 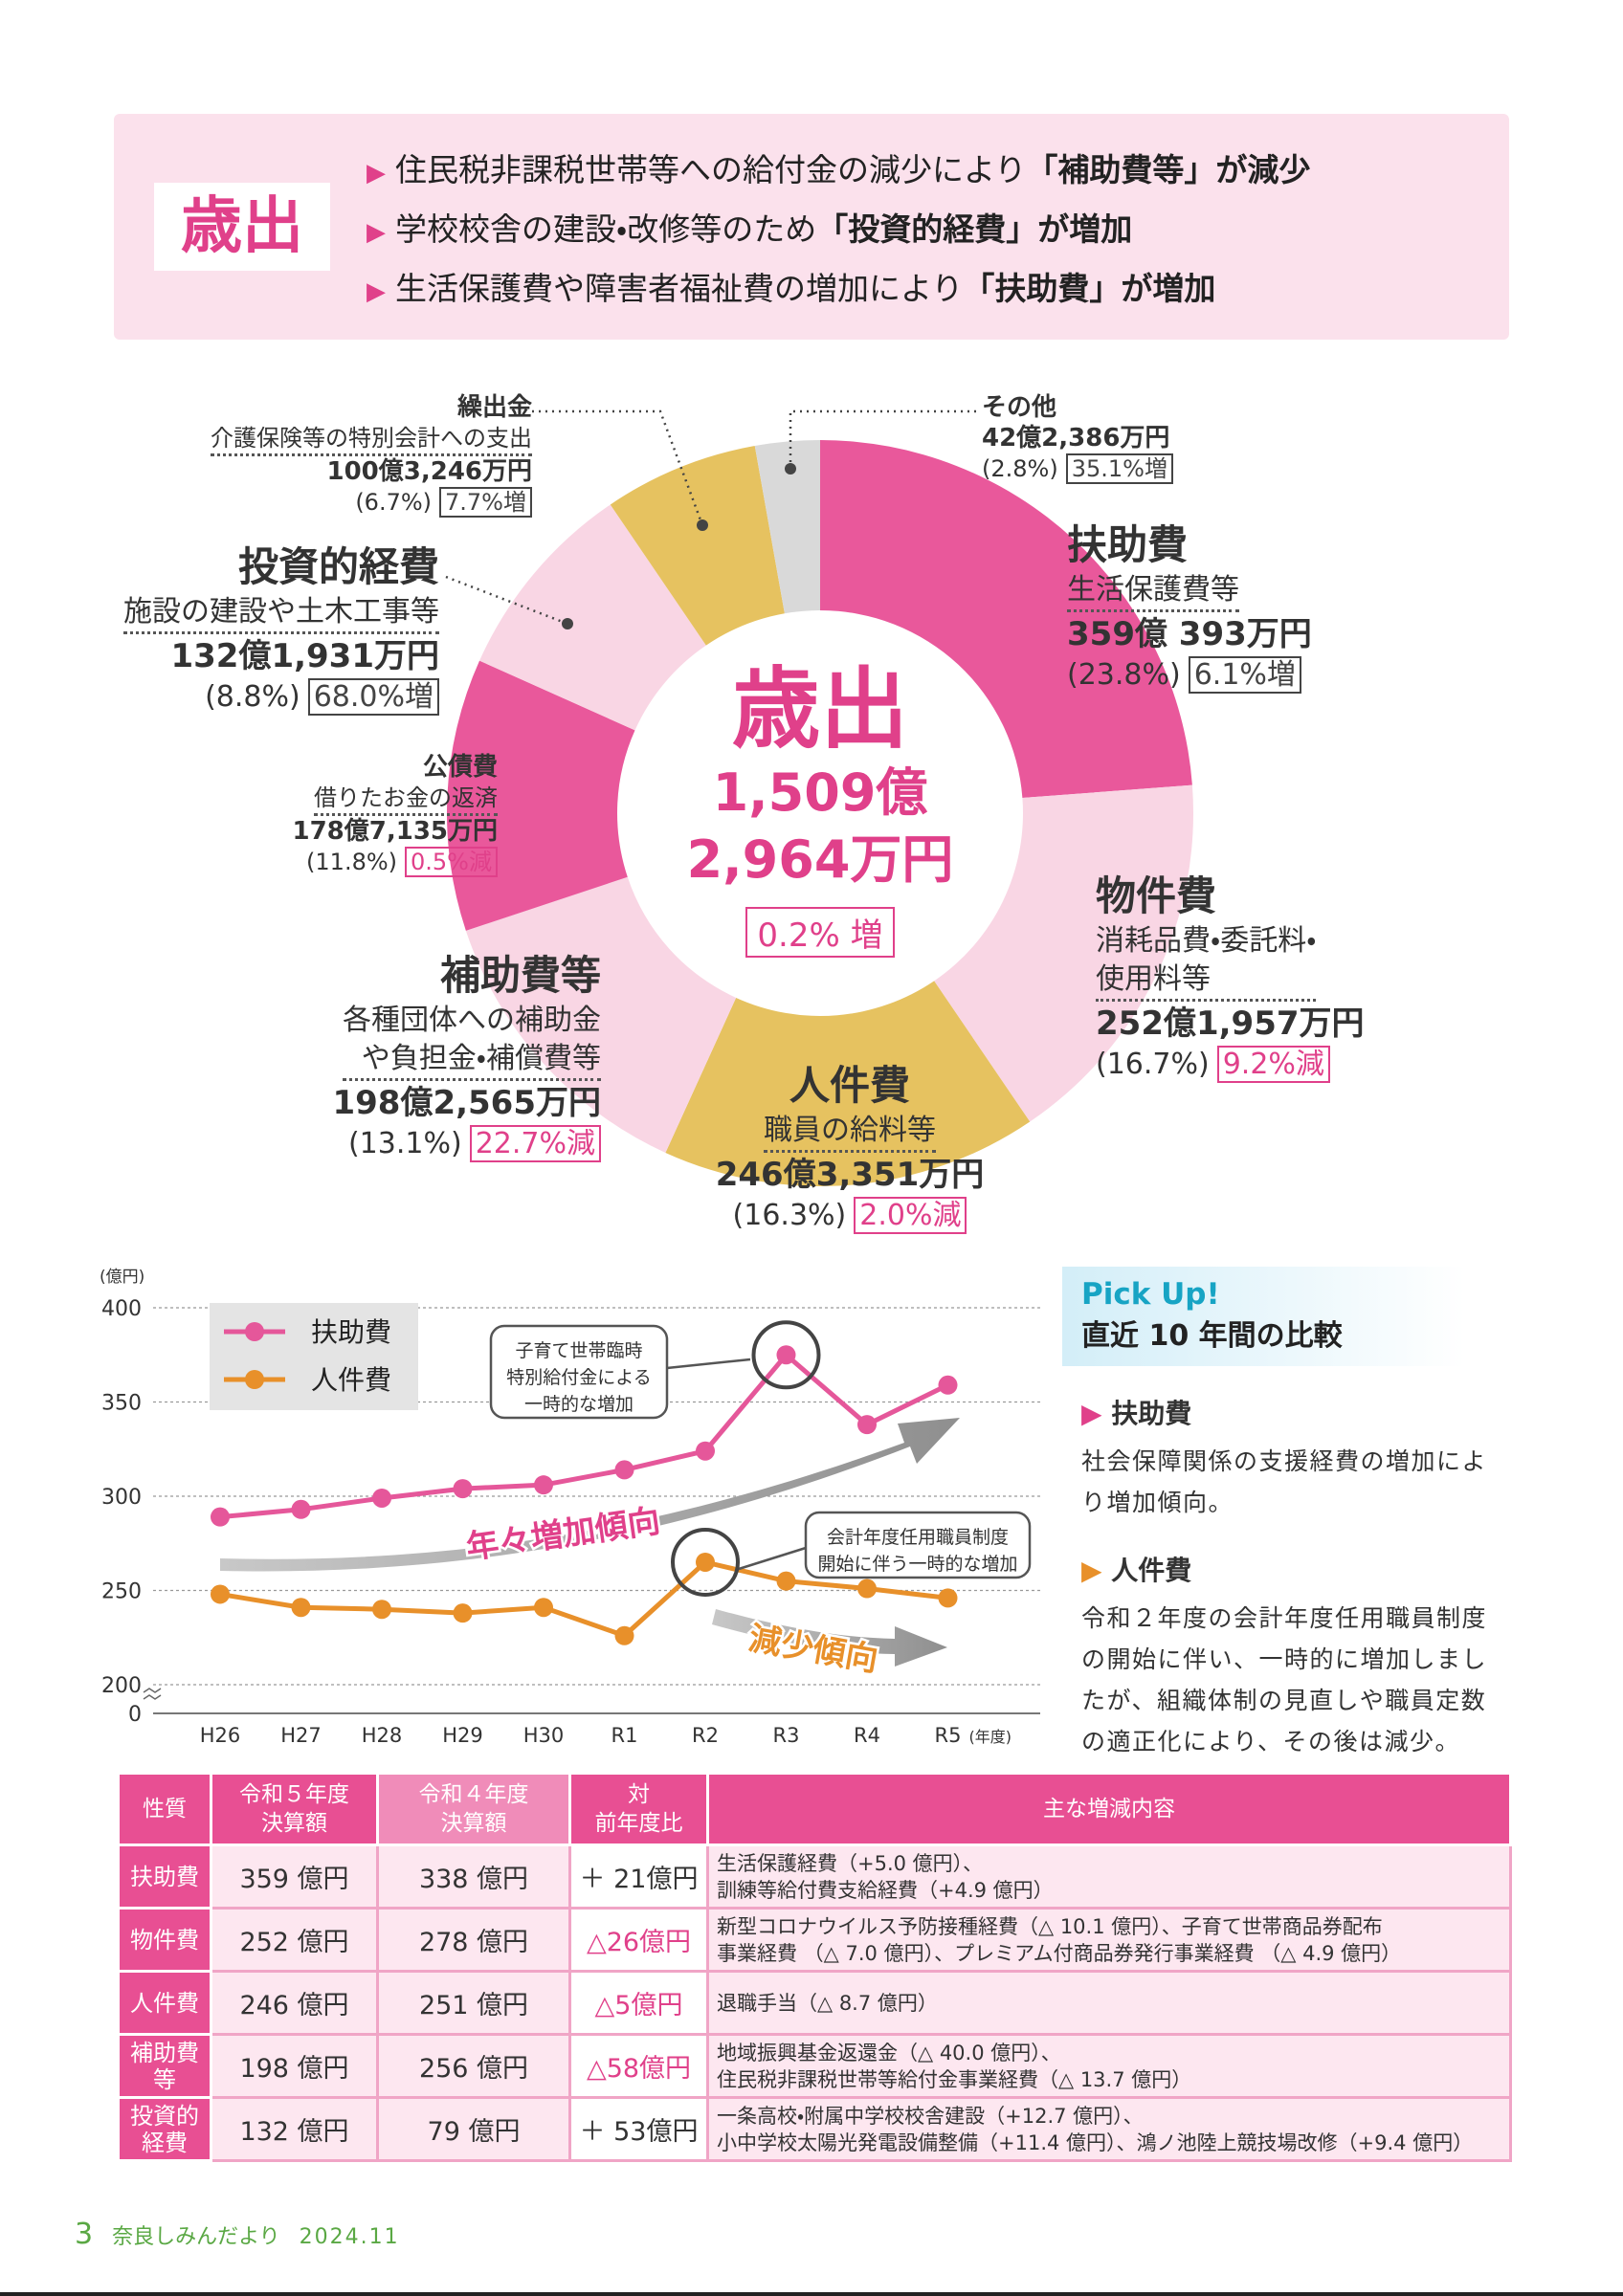 What do you see at coordinates (373, 697) in the screenshot?
I see `segment-change: 68.0%増` at bounding box center [373, 697].